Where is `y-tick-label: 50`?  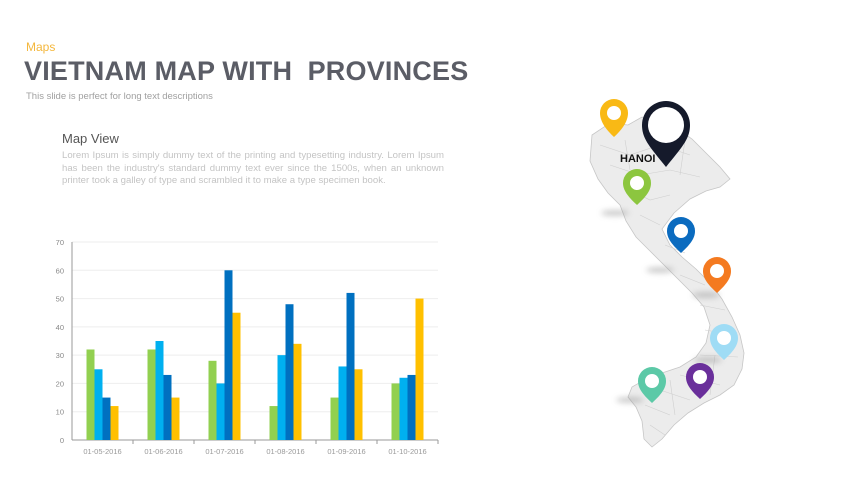
y-tick-label: 50 is located at coordinates (60, 299).